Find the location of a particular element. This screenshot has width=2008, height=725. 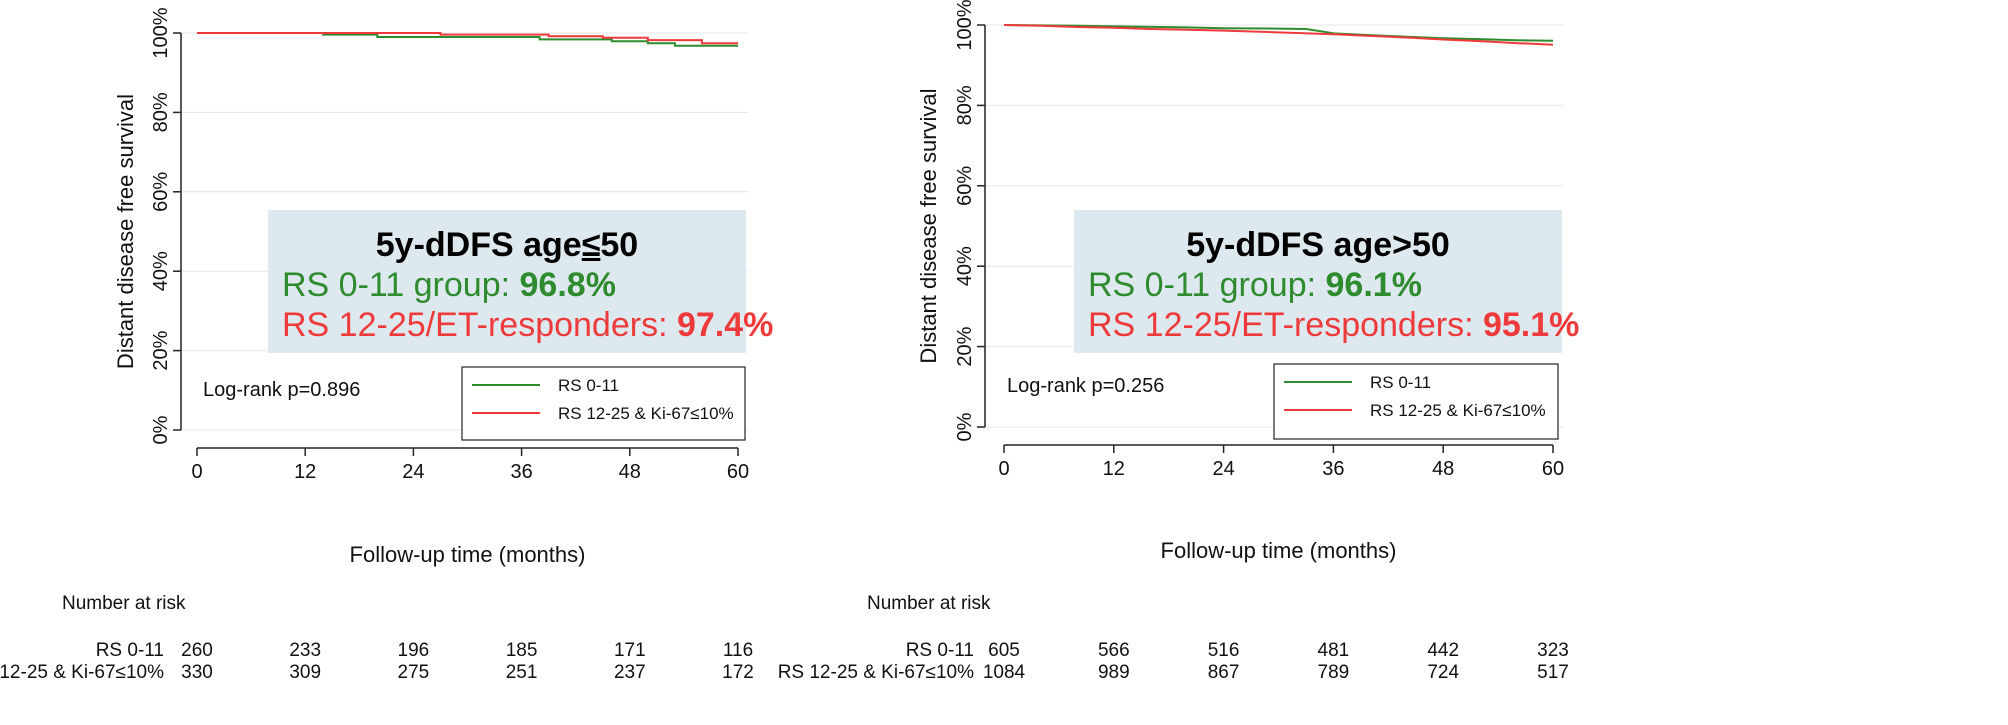

risk-value-right-0-0: 605 is located at coordinates (1004, 650).